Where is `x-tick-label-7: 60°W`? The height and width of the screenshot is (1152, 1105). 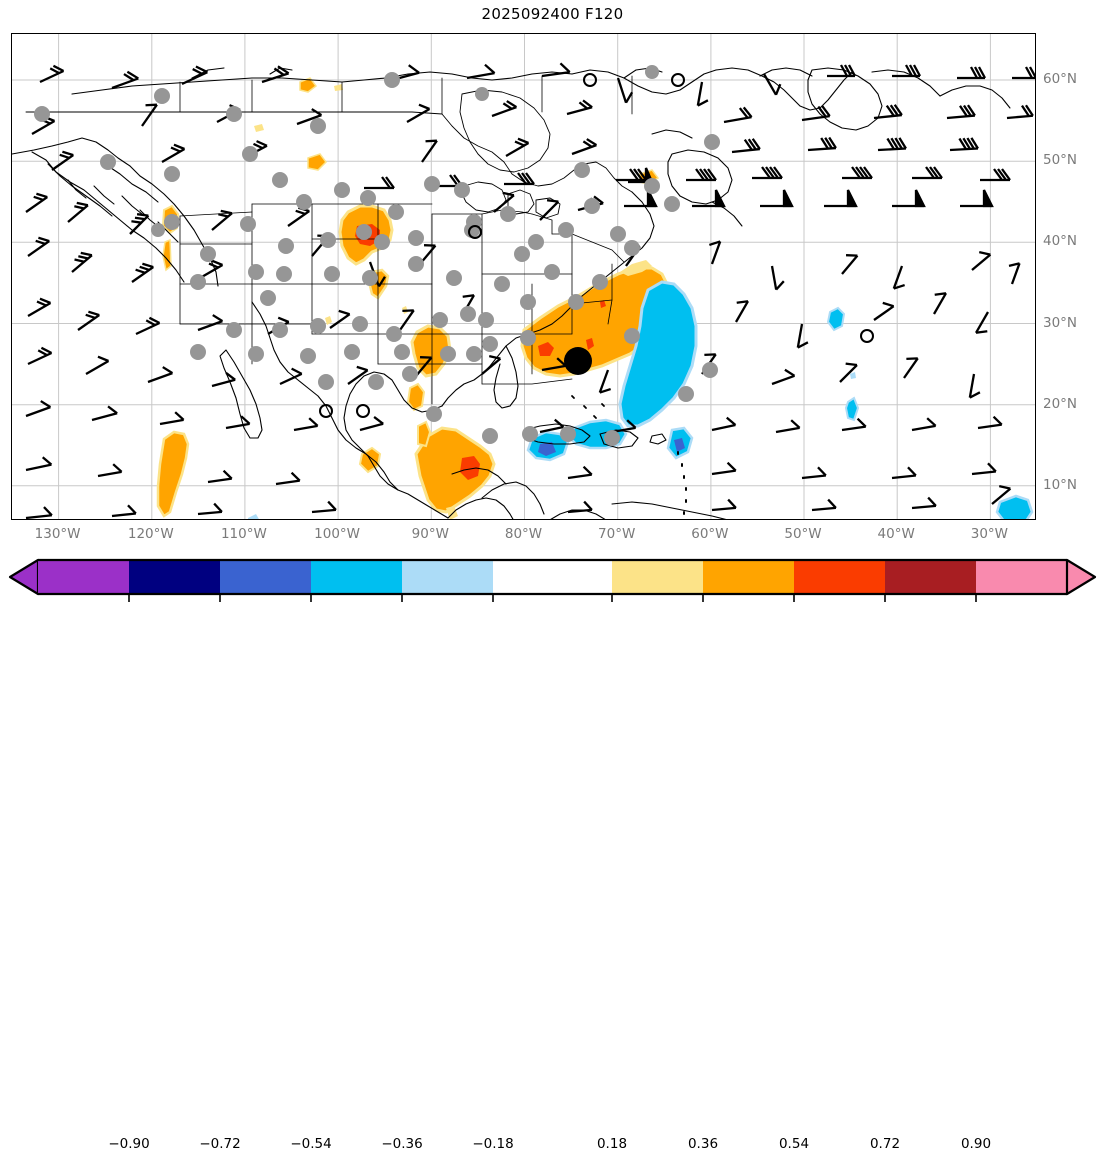
x-tick-label-7: 60°W is located at coordinates (710, 534).